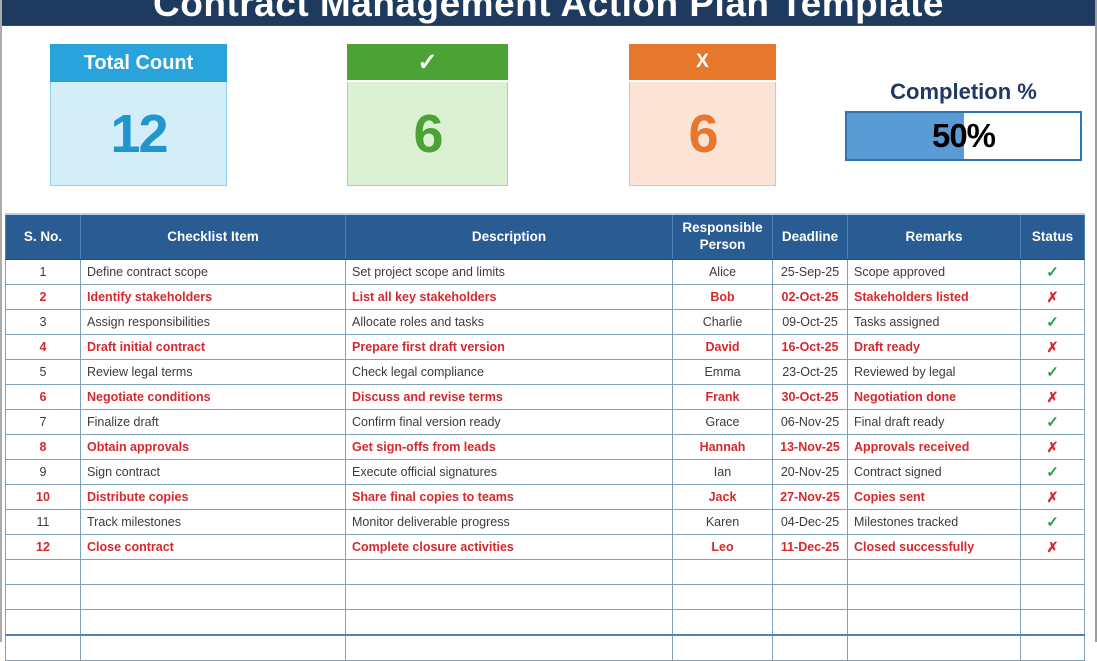  I want to click on cell-sno: 9, so click(43, 472).